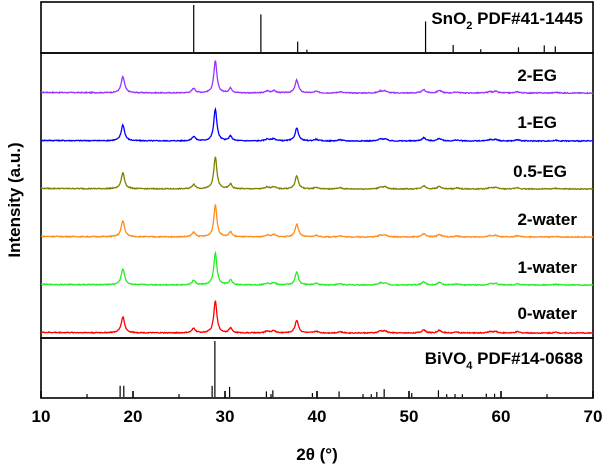 Image resolution: width=605 pixels, height=468 pixels. What do you see at coordinates (317, 317) in the screenshot?
I see `xrd-pattern-0-water` at bounding box center [317, 317].